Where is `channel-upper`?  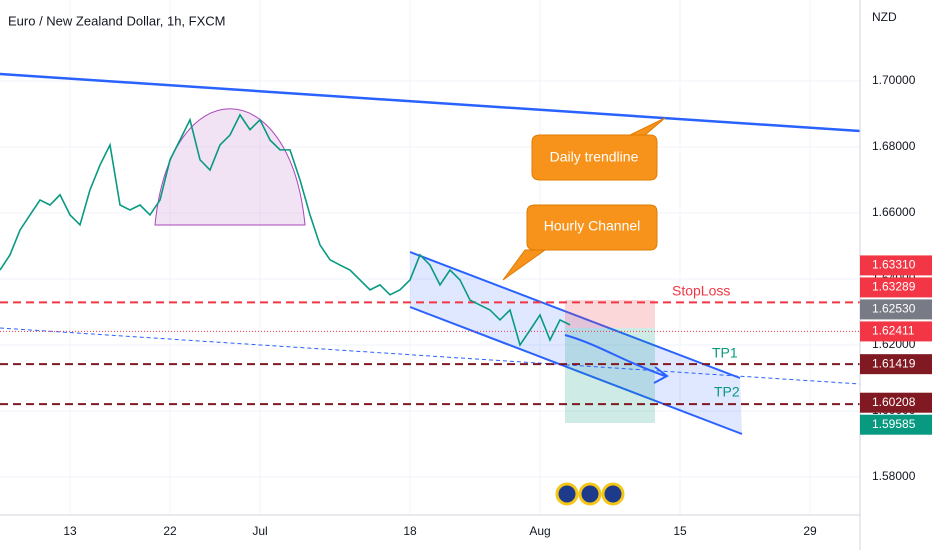
channel-upper is located at coordinates (575, 315).